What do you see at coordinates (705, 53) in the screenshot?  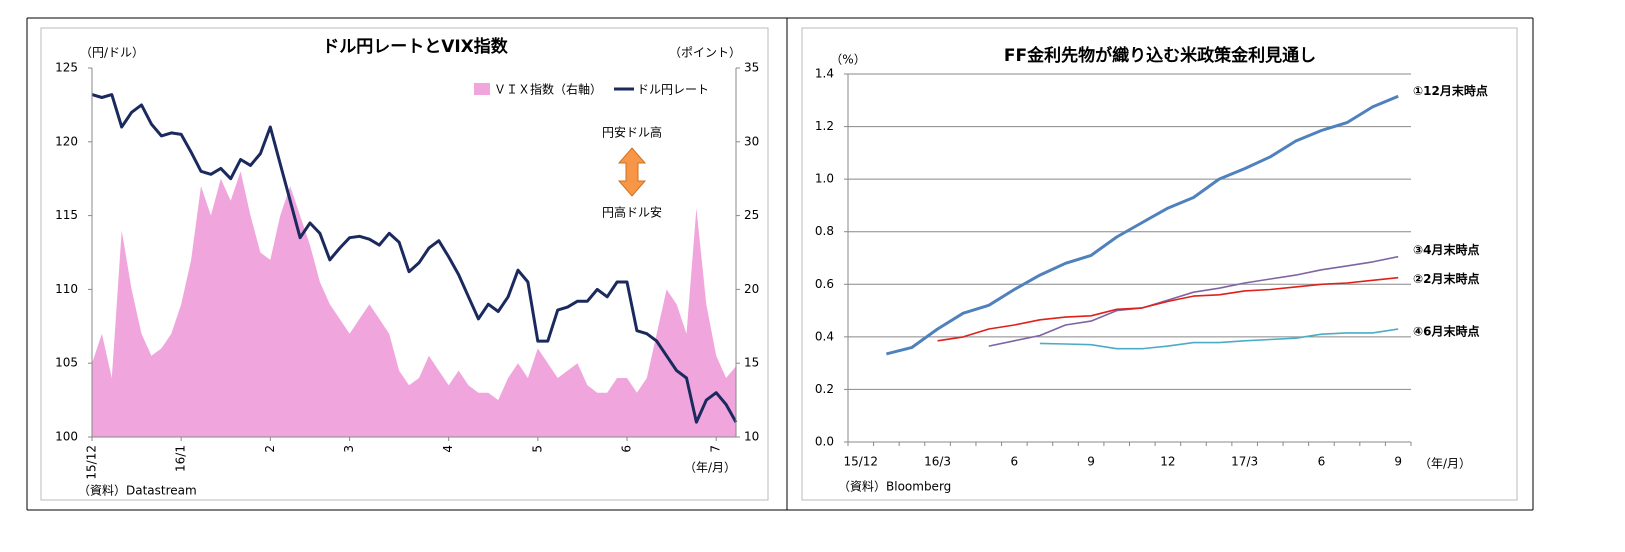 I see `y2-label: （ポイント）` at bounding box center [705, 53].